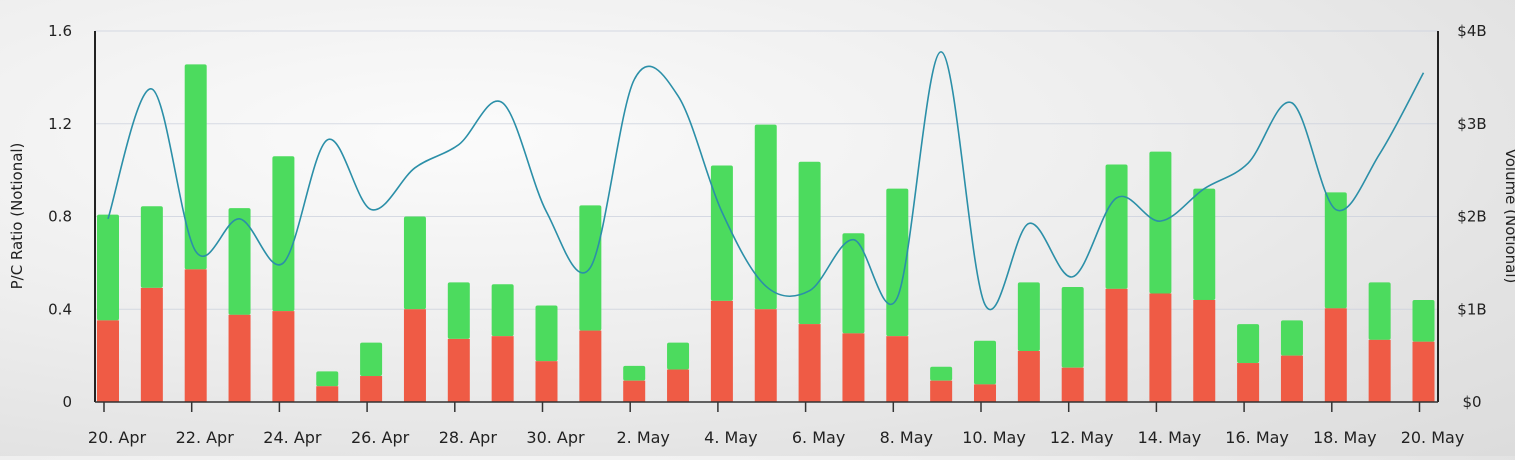 The height and width of the screenshot is (460, 1515). I want to click on y-tick-label: 0.4, so click(60, 309).